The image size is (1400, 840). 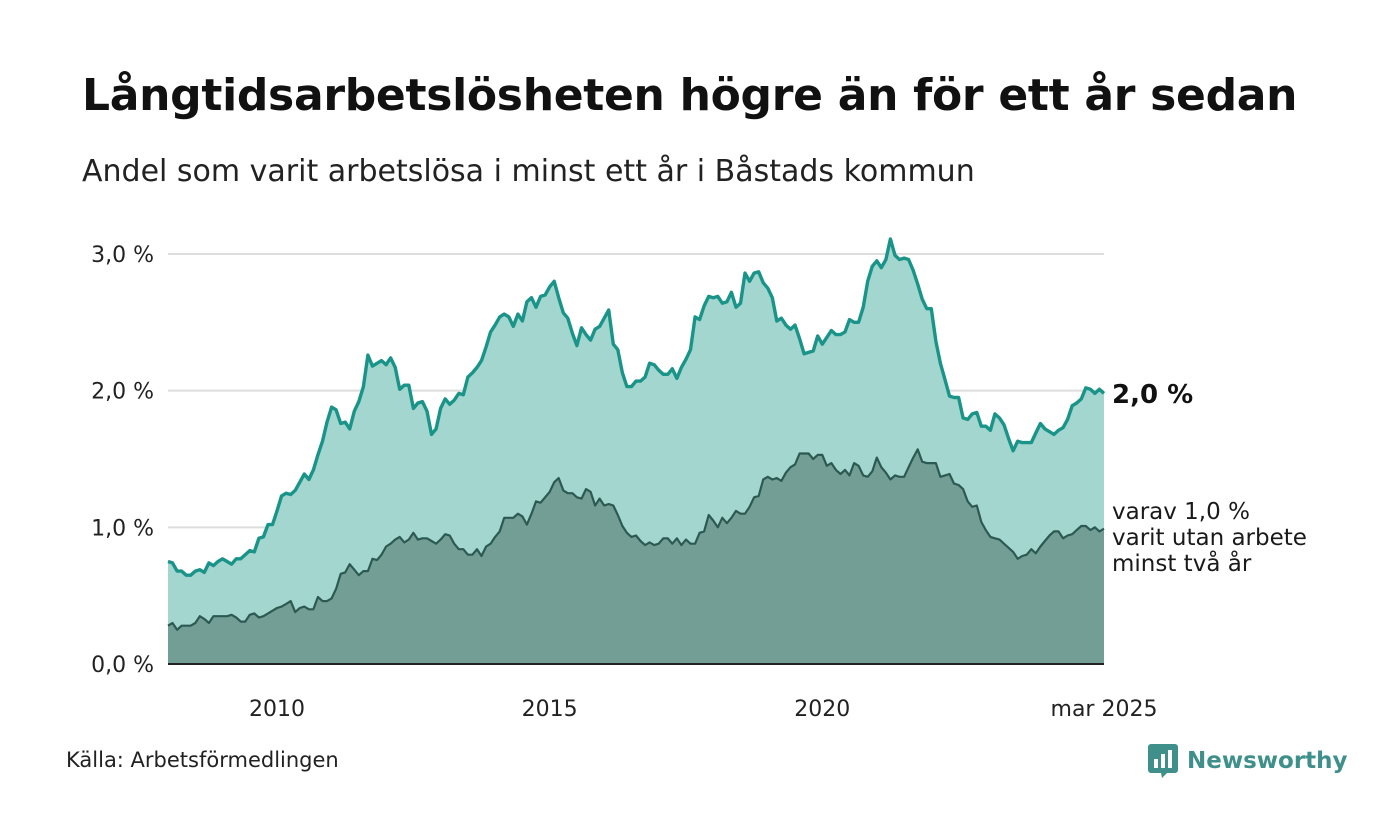 What do you see at coordinates (550, 709) in the screenshot?
I see `x-tick-label: 2015` at bounding box center [550, 709].